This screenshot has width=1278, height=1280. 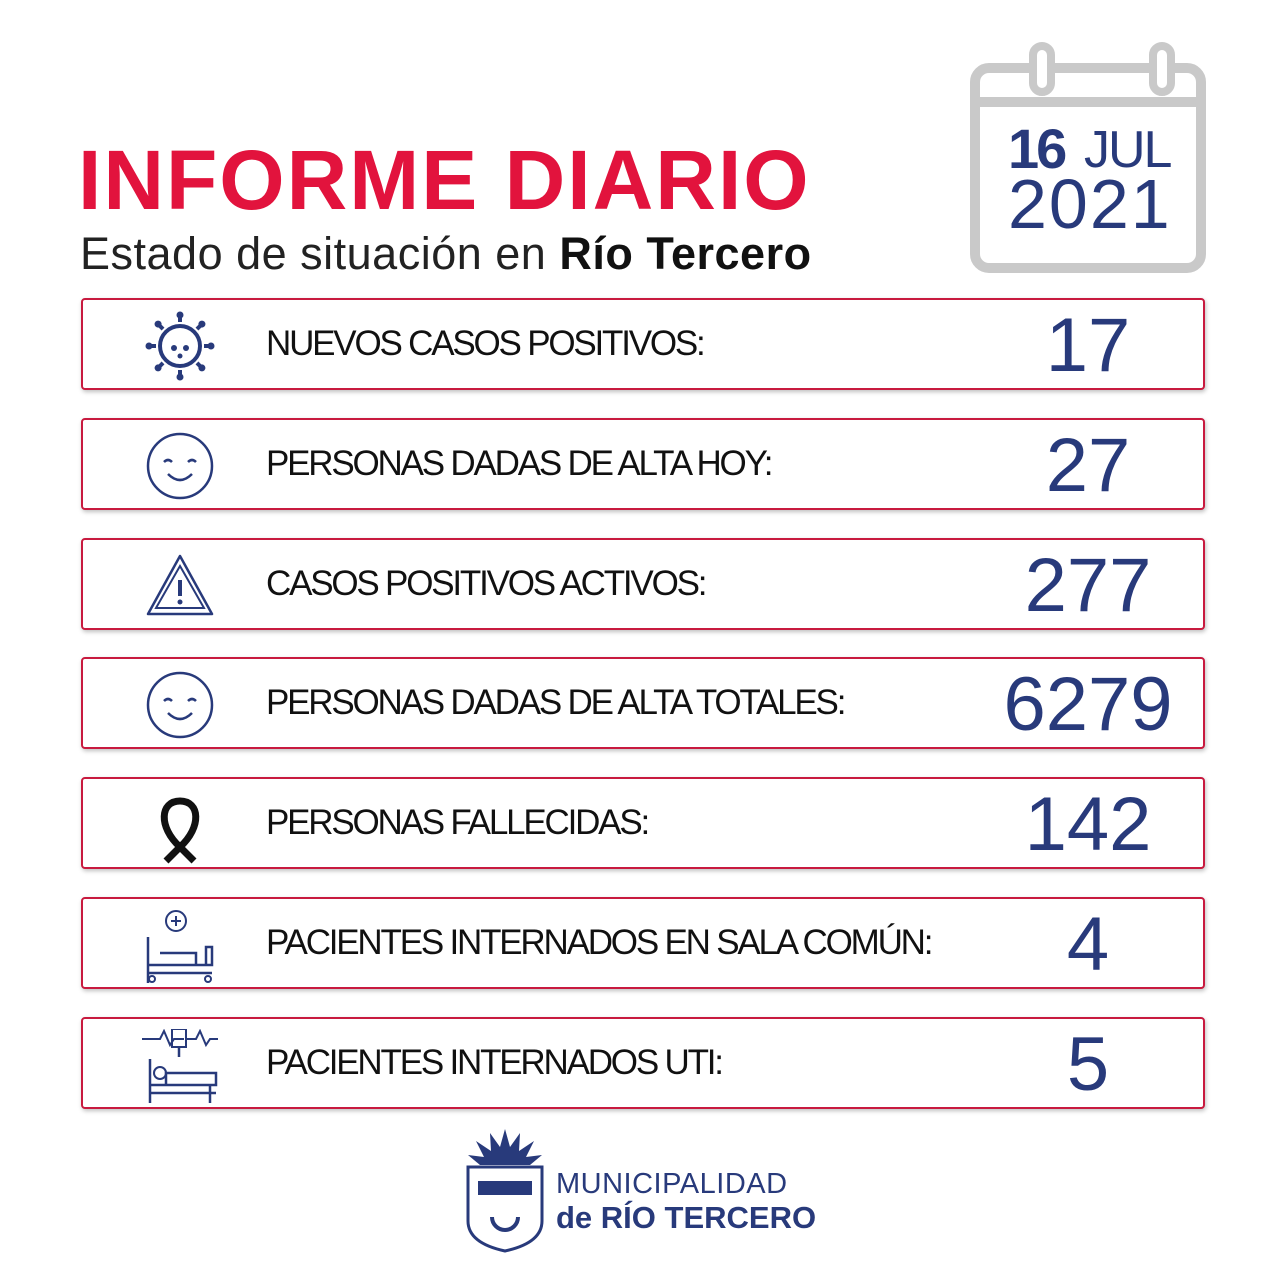 I want to click on stat-value: 4, so click(x=1088, y=944).